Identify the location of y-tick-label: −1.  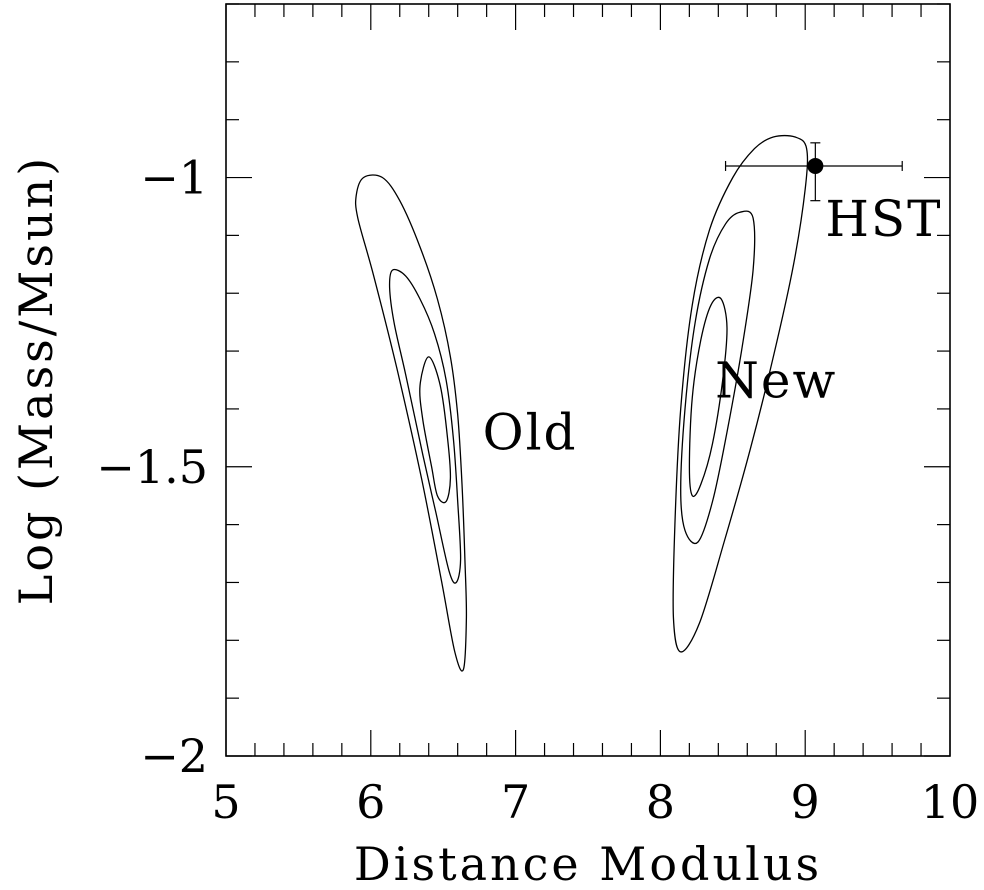
(174, 178).